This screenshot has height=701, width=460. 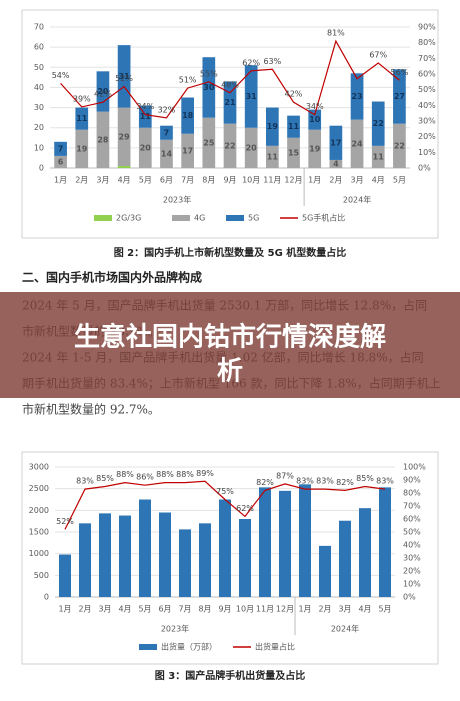 What do you see at coordinates (61, 148) in the screenshot?
I see `bar-label: 7` at bounding box center [61, 148].